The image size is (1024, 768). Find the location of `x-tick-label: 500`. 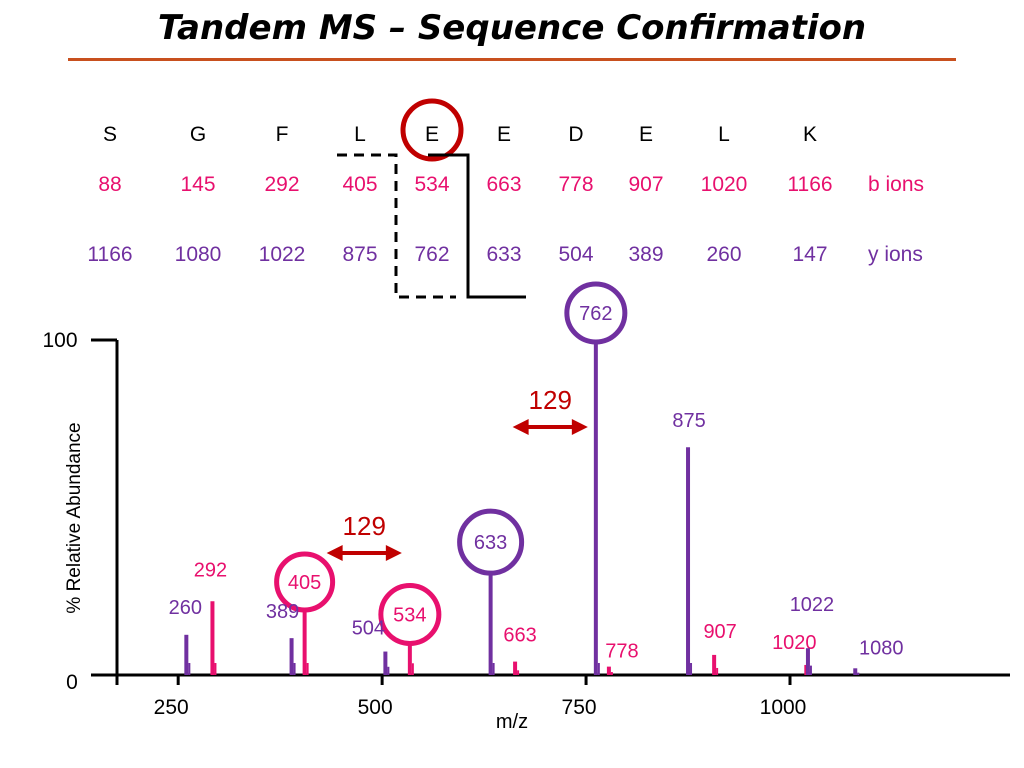

x-tick-label: 500 is located at coordinates (375, 707).